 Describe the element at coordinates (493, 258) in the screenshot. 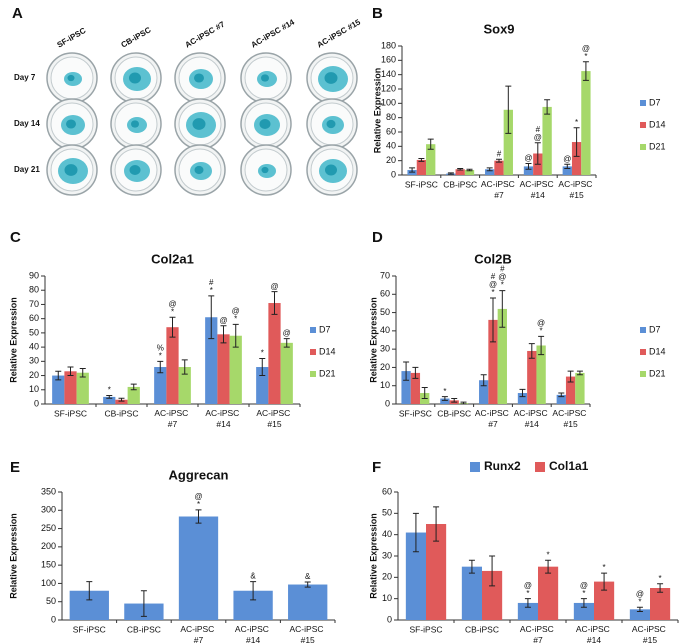

I see `chart-title: Col2B` at that location.